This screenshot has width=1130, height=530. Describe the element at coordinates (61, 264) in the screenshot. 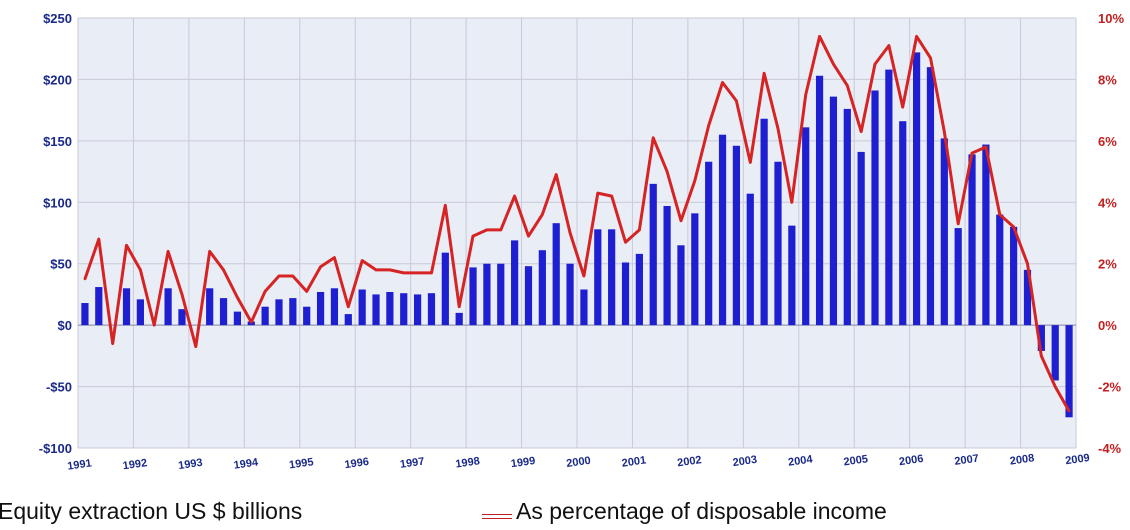

I see `y-tick-left: $50` at that location.